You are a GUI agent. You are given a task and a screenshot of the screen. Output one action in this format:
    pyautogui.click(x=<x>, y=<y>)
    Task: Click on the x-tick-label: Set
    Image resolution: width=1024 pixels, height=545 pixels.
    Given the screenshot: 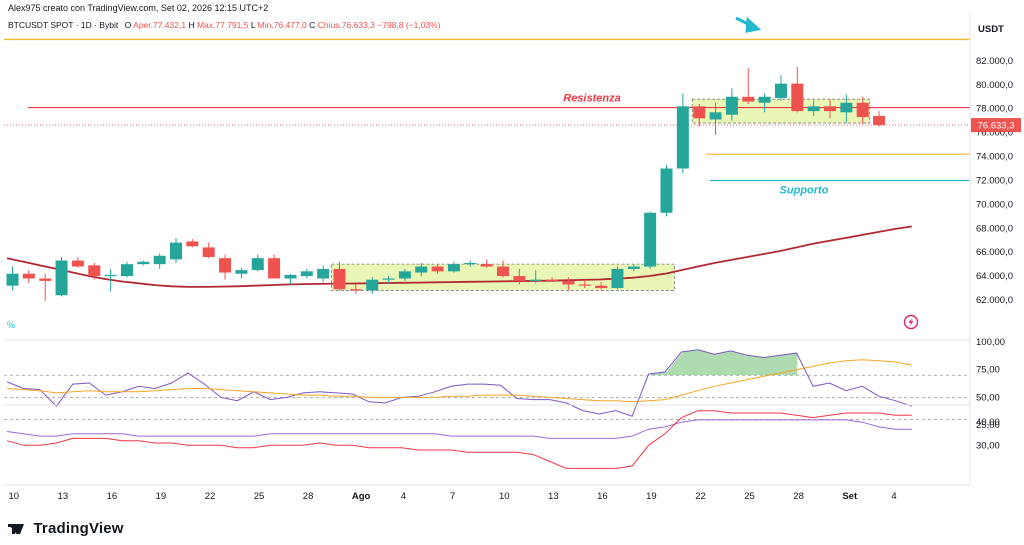 What is the action you would take?
    pyautogui.click(x=850, y=496)
    